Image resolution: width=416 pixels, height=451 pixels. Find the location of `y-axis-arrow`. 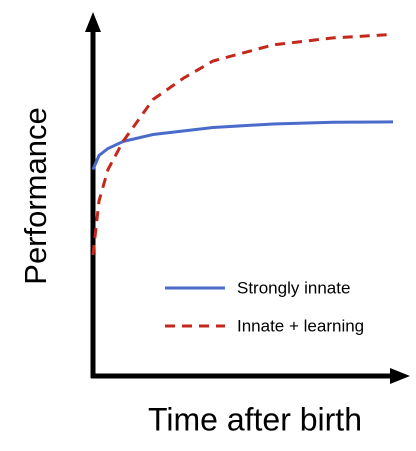

y-axis-arrow is located at coordinates (93, 22).